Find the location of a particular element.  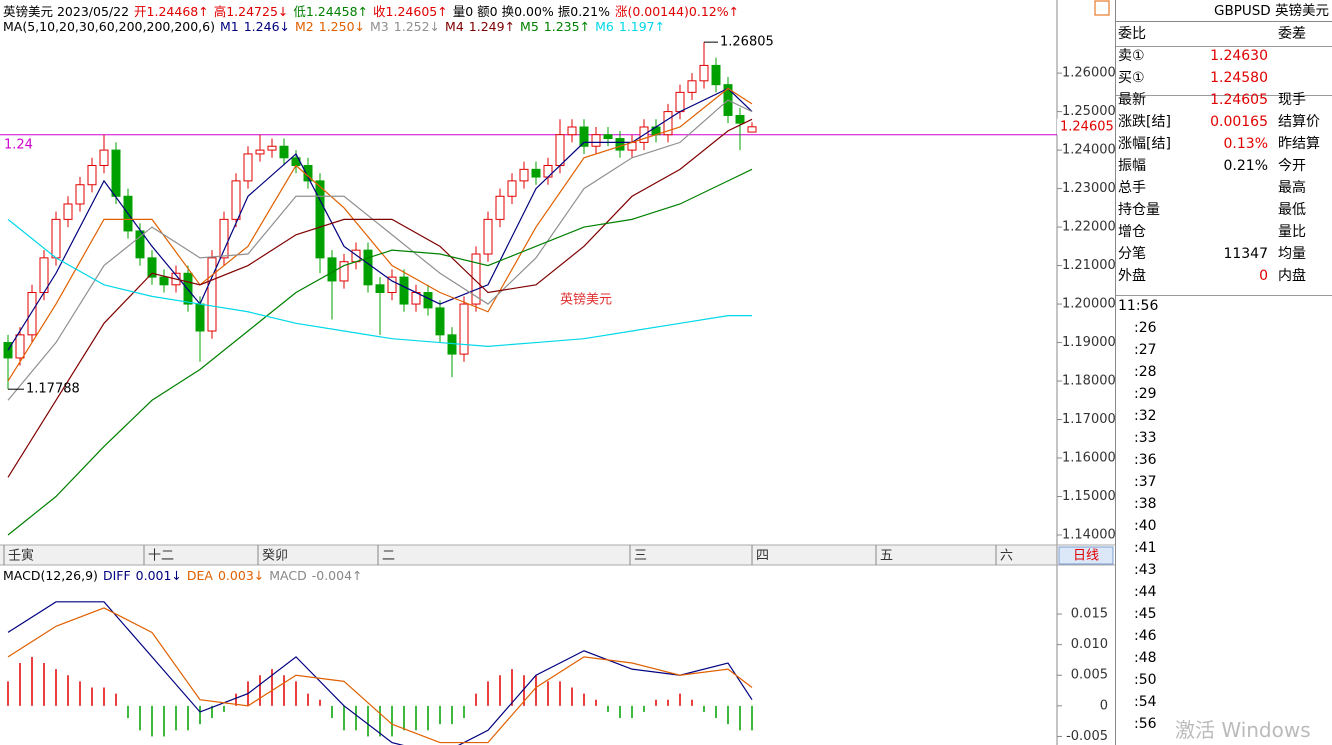

macd-line is located at coordinates (380, 673).